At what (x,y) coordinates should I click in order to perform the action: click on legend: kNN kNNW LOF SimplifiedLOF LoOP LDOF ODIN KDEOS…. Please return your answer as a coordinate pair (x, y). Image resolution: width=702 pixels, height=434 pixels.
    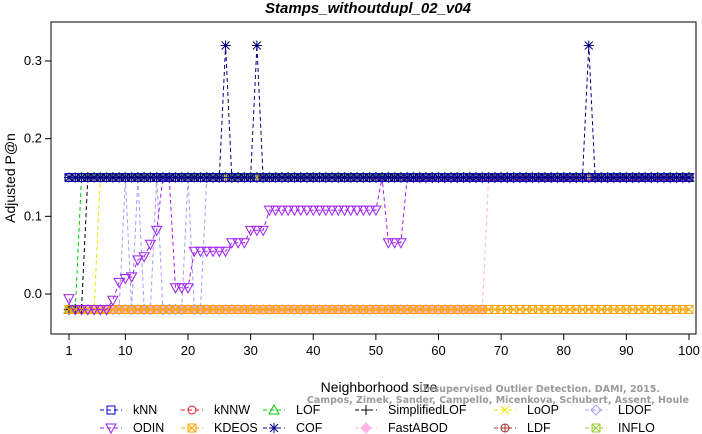
    Looking at the image, I should click on (377, 418).